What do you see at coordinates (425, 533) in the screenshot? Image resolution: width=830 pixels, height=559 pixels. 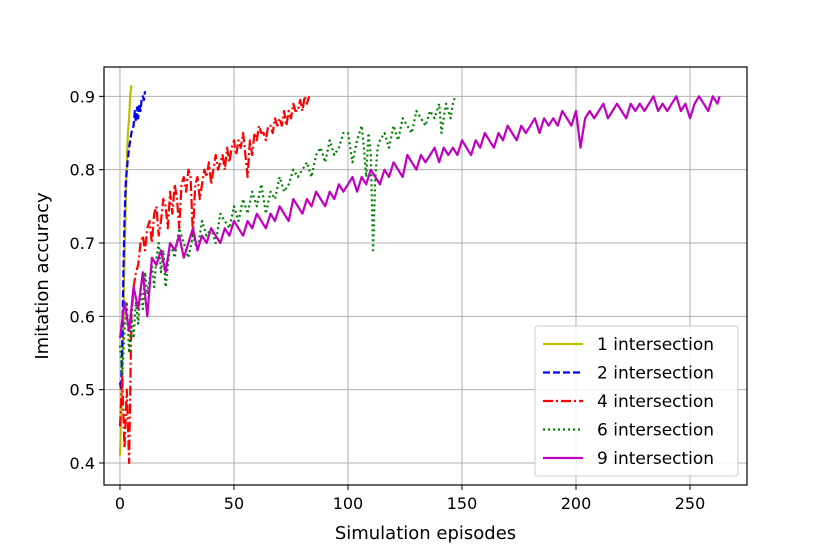 I see `x-axis-label: Simulation episodes` at bounding box center [425, 533].